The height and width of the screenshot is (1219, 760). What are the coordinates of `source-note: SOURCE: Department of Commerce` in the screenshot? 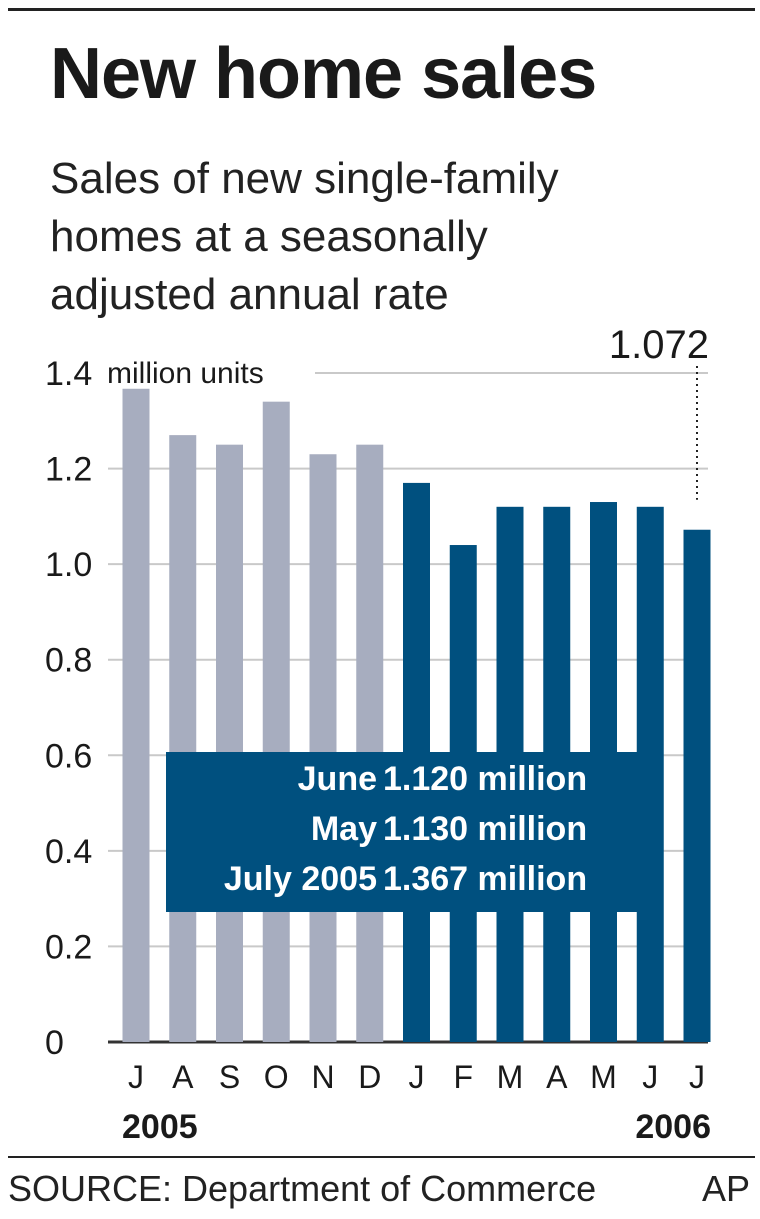 It's located at (302, 1188).